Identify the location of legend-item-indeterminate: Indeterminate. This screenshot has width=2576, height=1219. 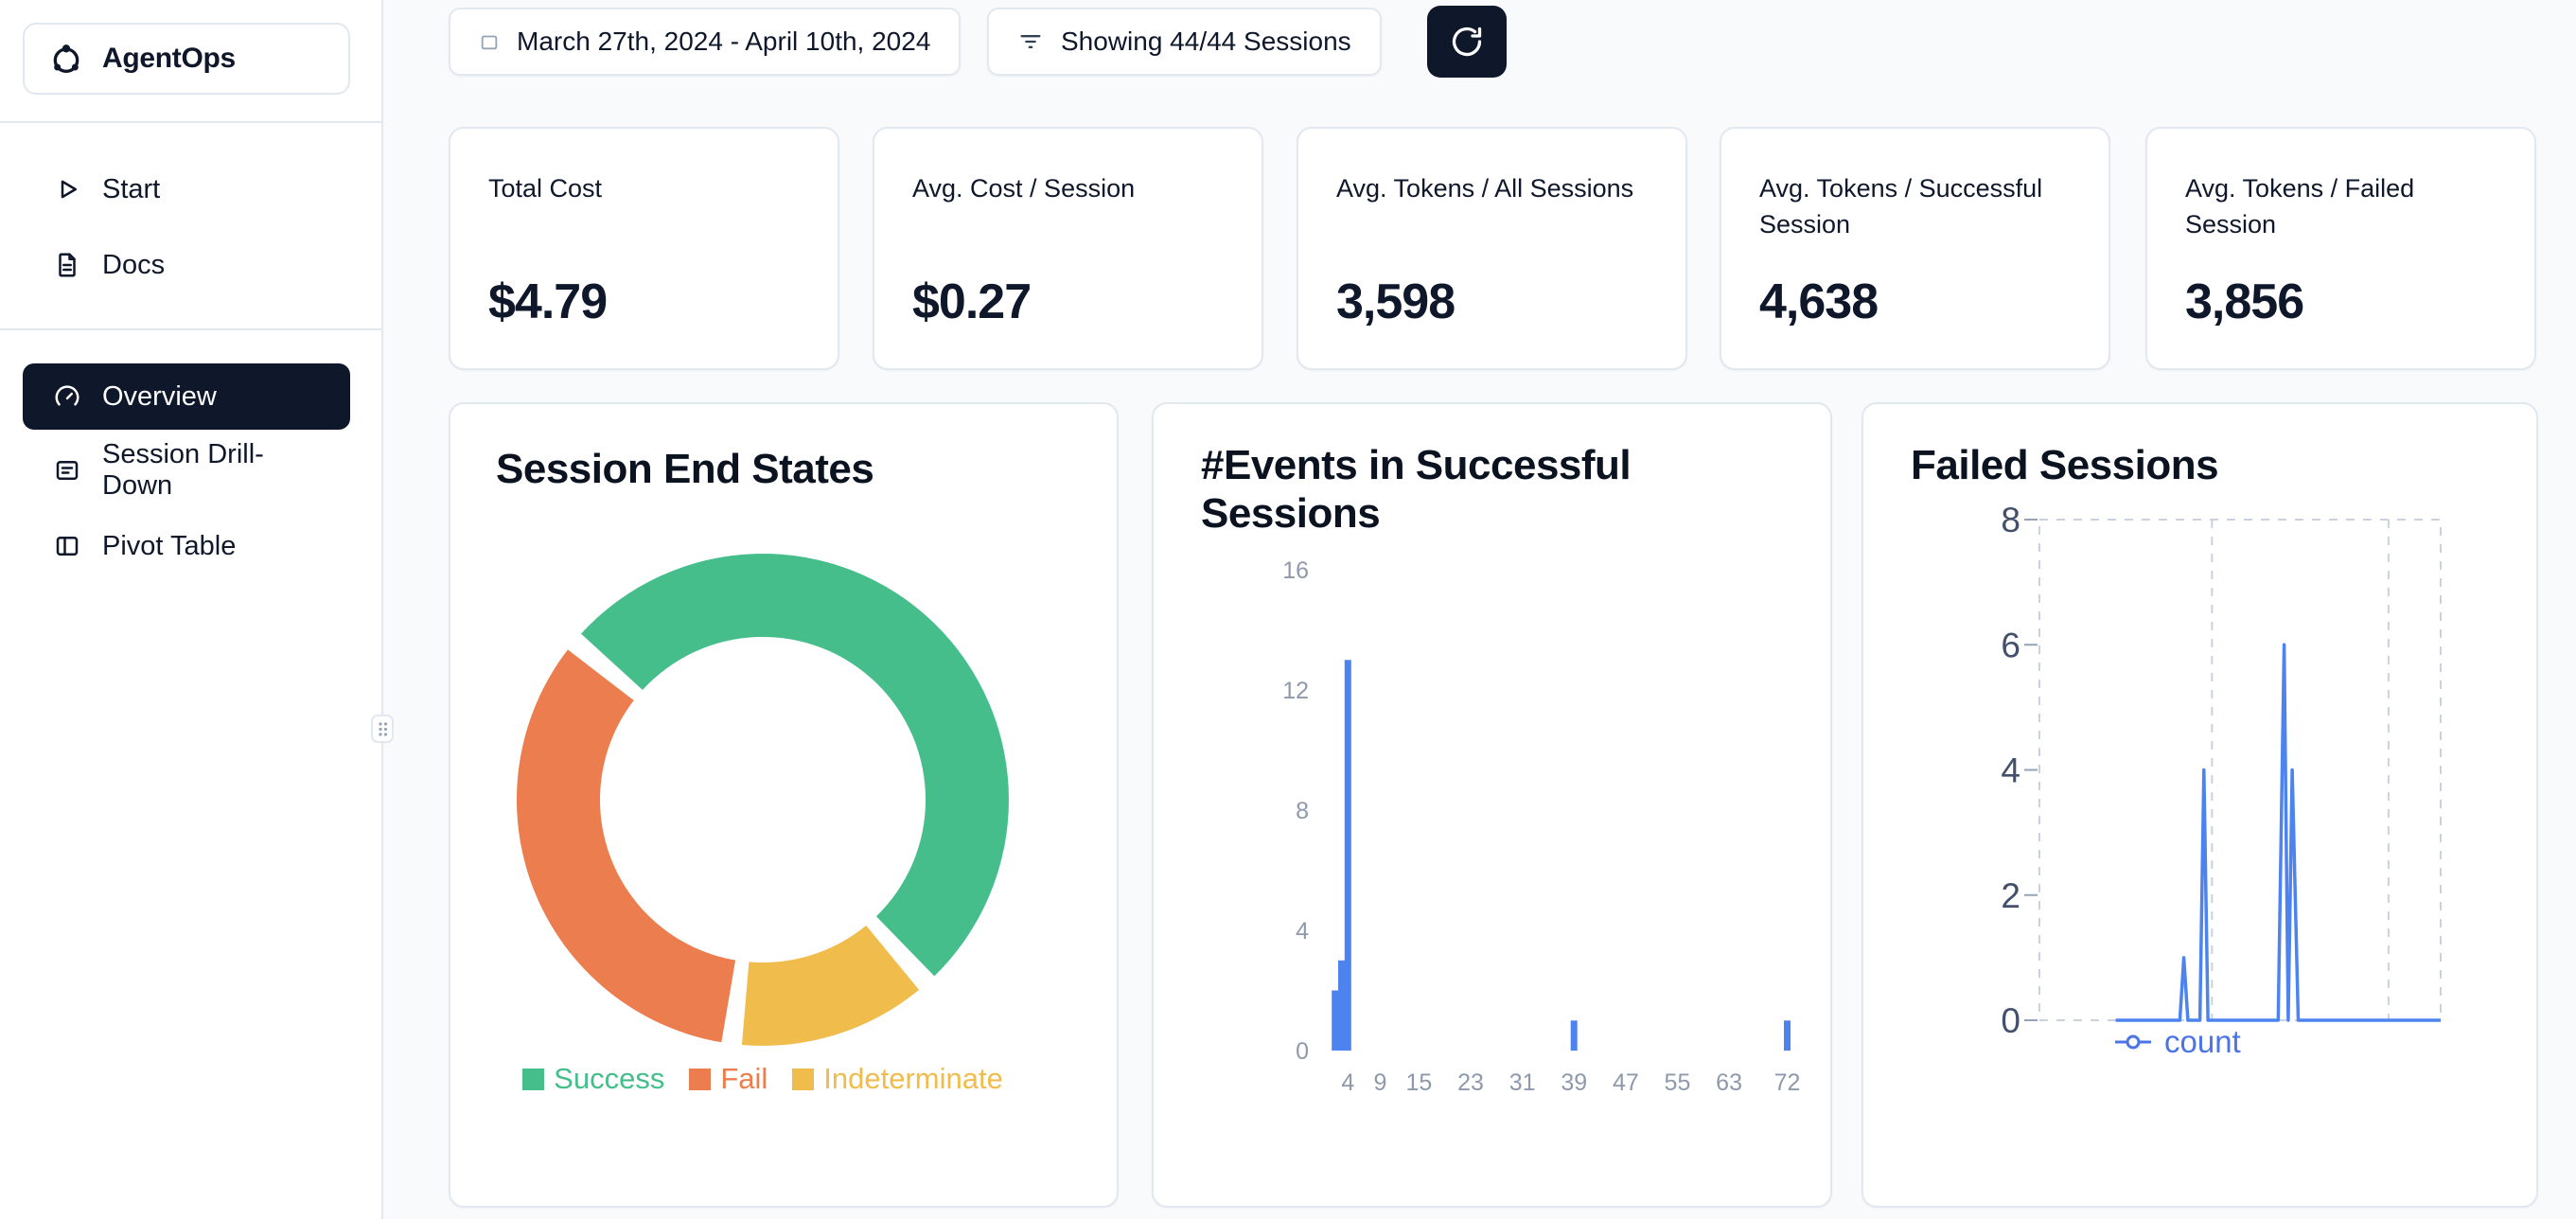
(897, 1079).